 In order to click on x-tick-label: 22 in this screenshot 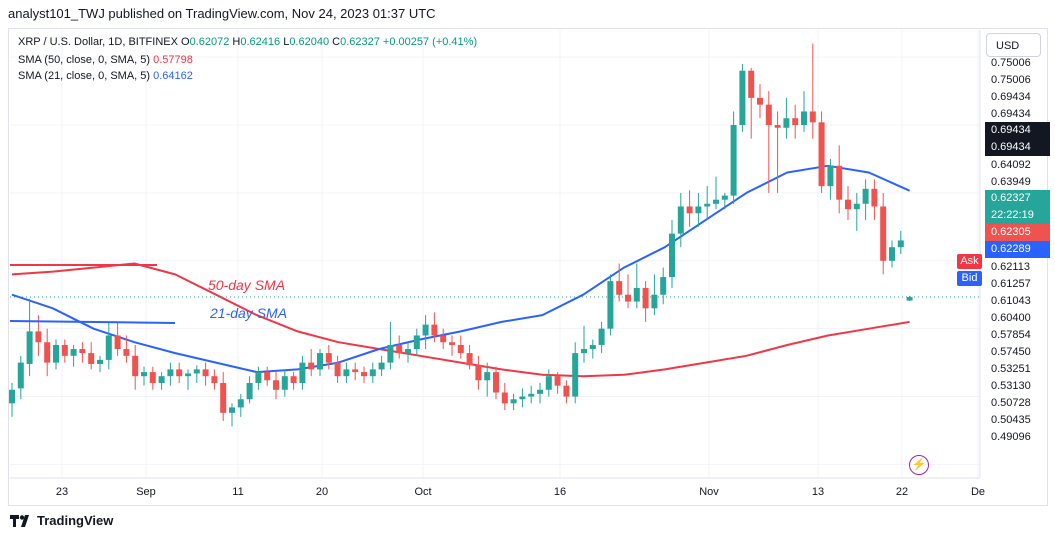, I will do `click(902, 492)`.